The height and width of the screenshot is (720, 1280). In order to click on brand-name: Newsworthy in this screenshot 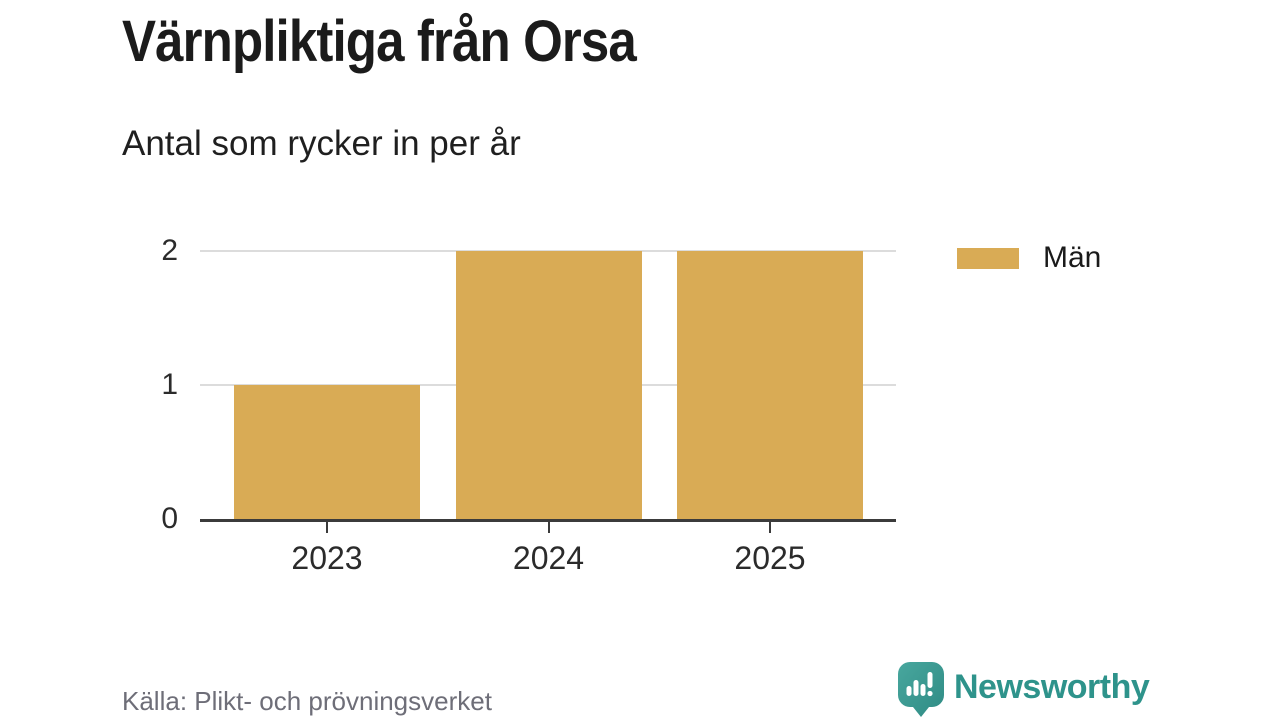, I will do `click(1052, 687)`.